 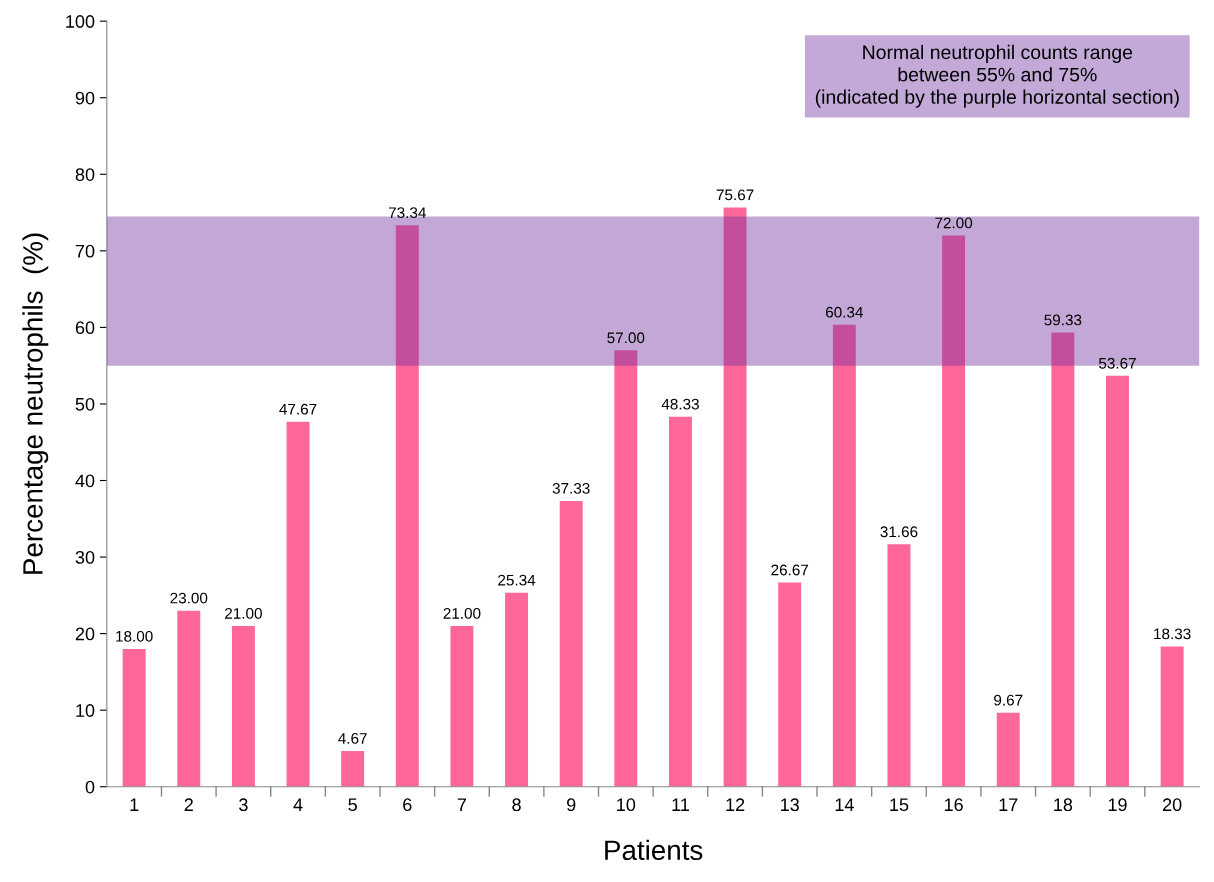 I want to click on x-tick-label: 20, so click(x=1172, y=805).